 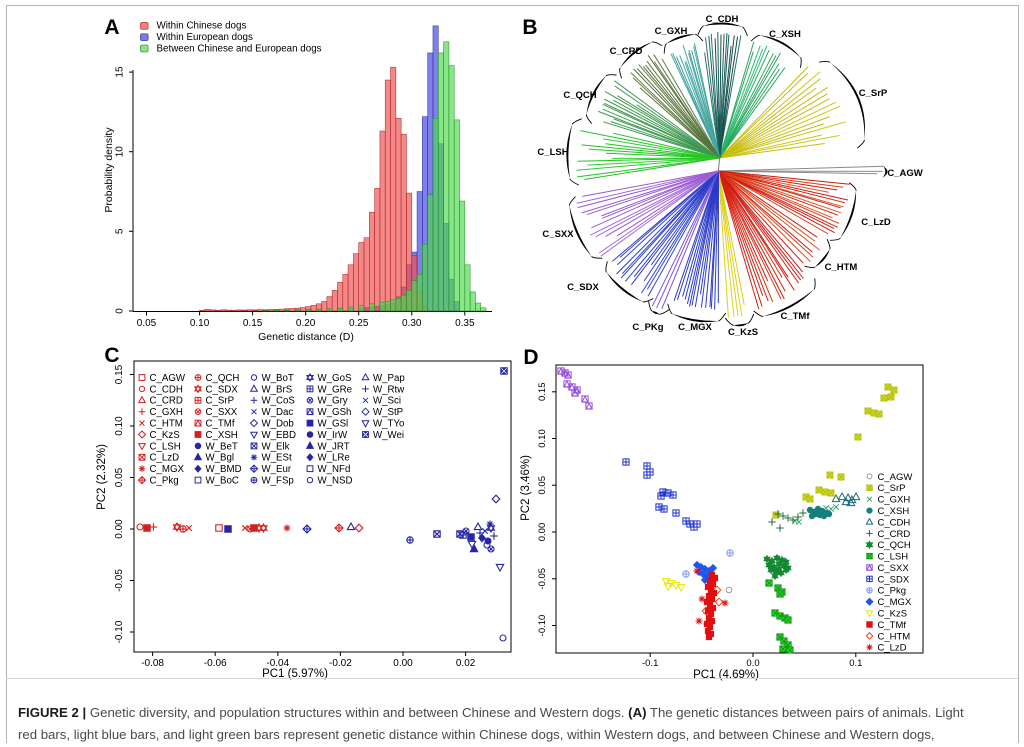 What do you see at coordinates (224, 469) in the screenshot?
I see `svg-text: W_BMD` at bounding box center [224, 469].